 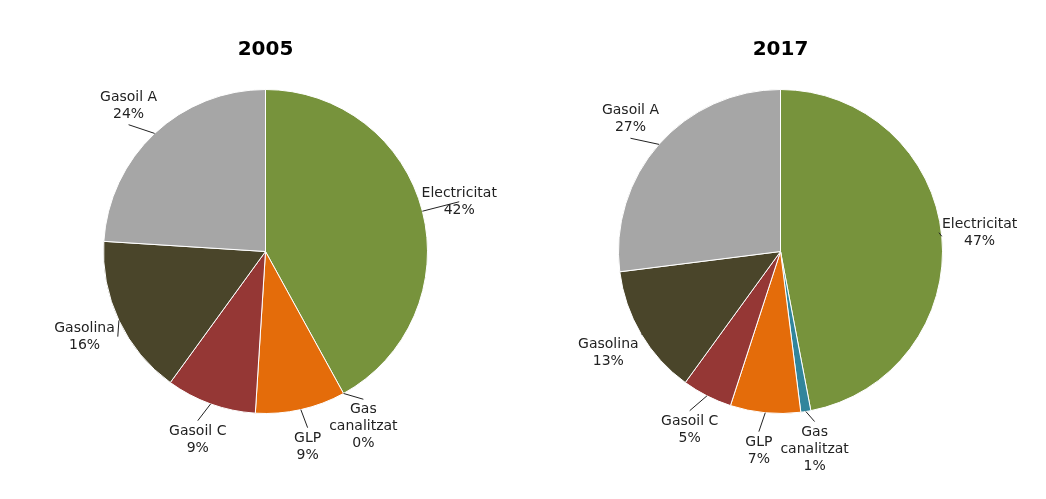 I want to click on data-label: 7%, so click(x=758, y=457).